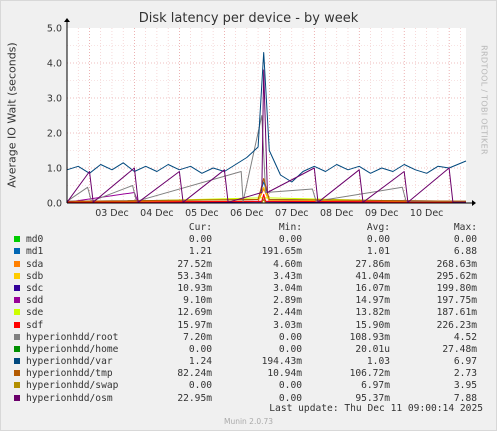  Describe the element at coordinates (194, 276) in the screenshot. I see `legend-cur: 53.34m` at that location.